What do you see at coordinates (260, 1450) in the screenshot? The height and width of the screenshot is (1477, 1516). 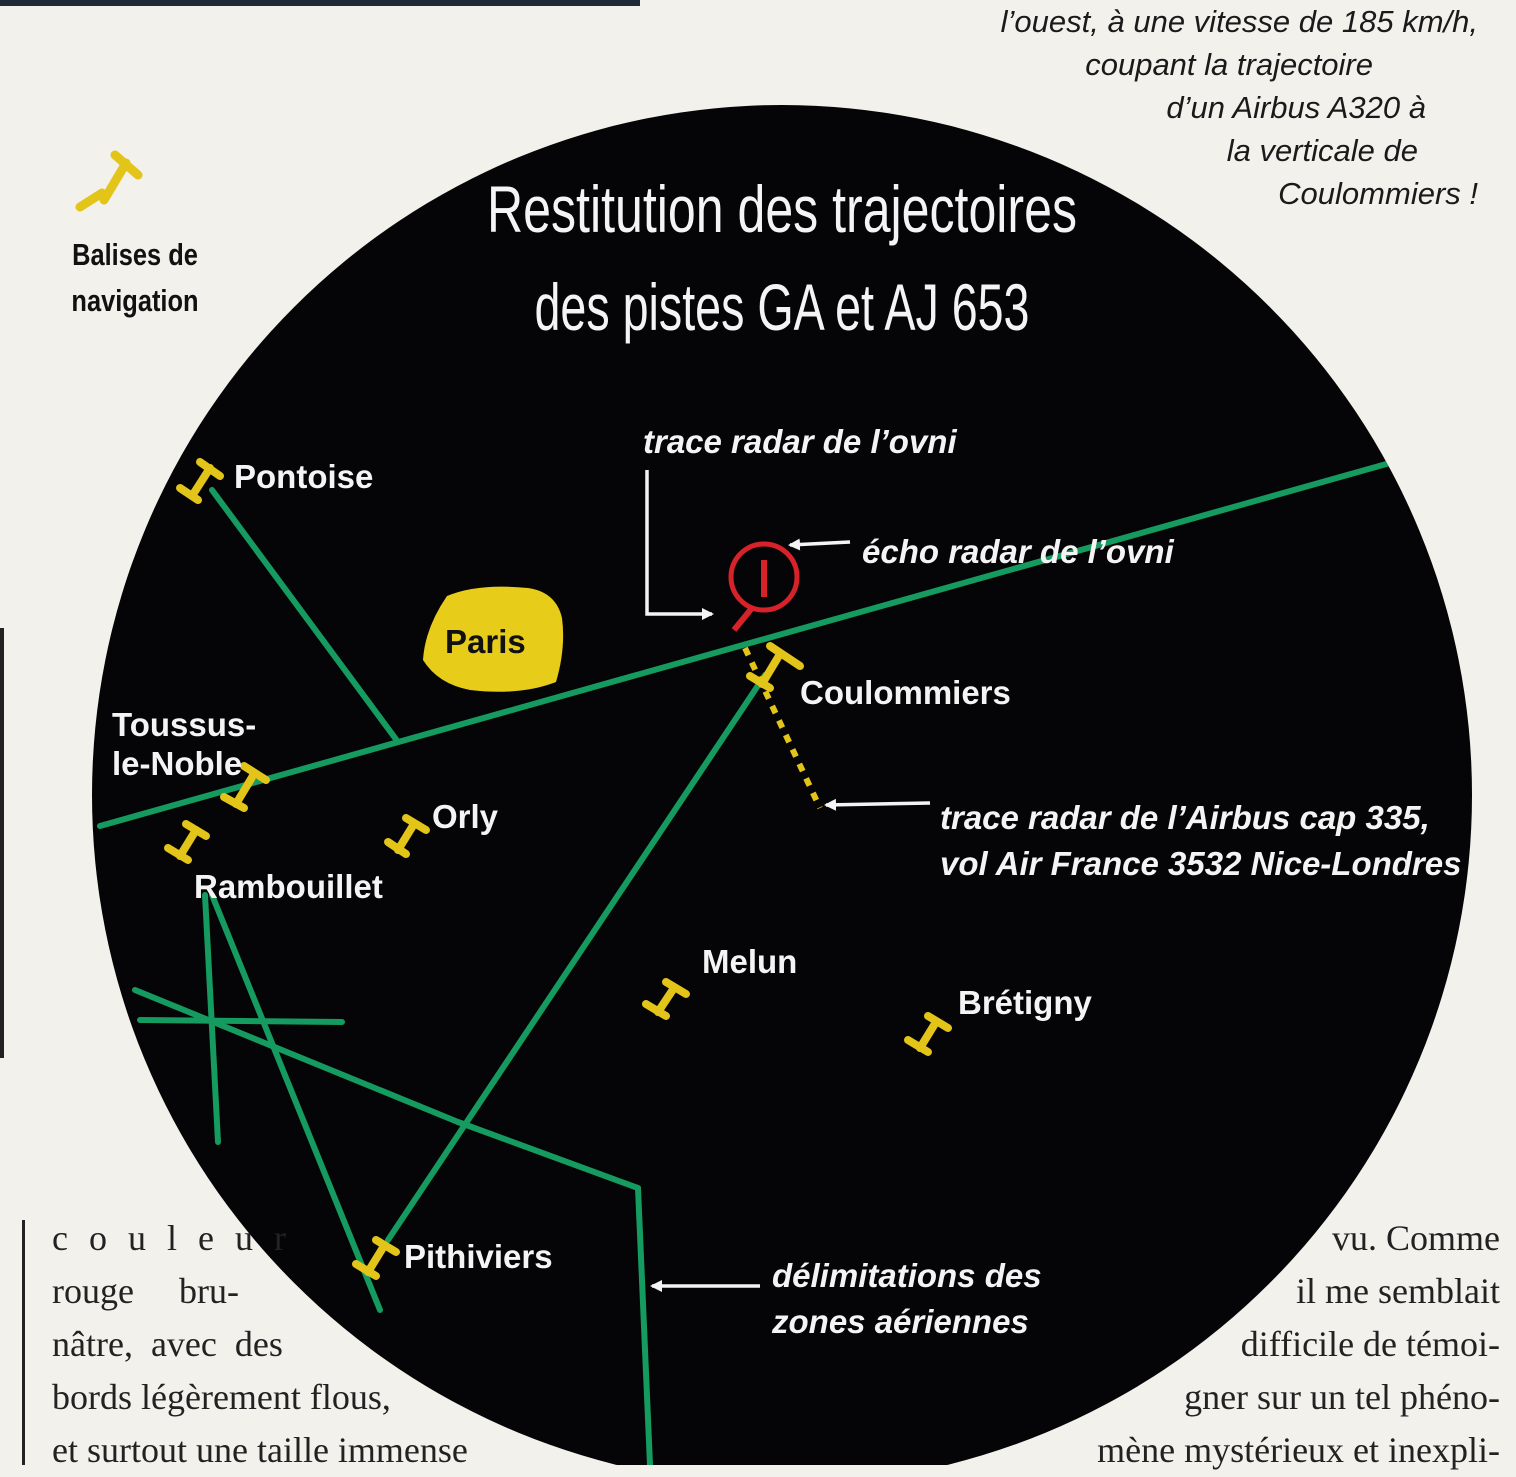 I see `text-line: et surtout une taille immense` at bounding box center [260, 1450].